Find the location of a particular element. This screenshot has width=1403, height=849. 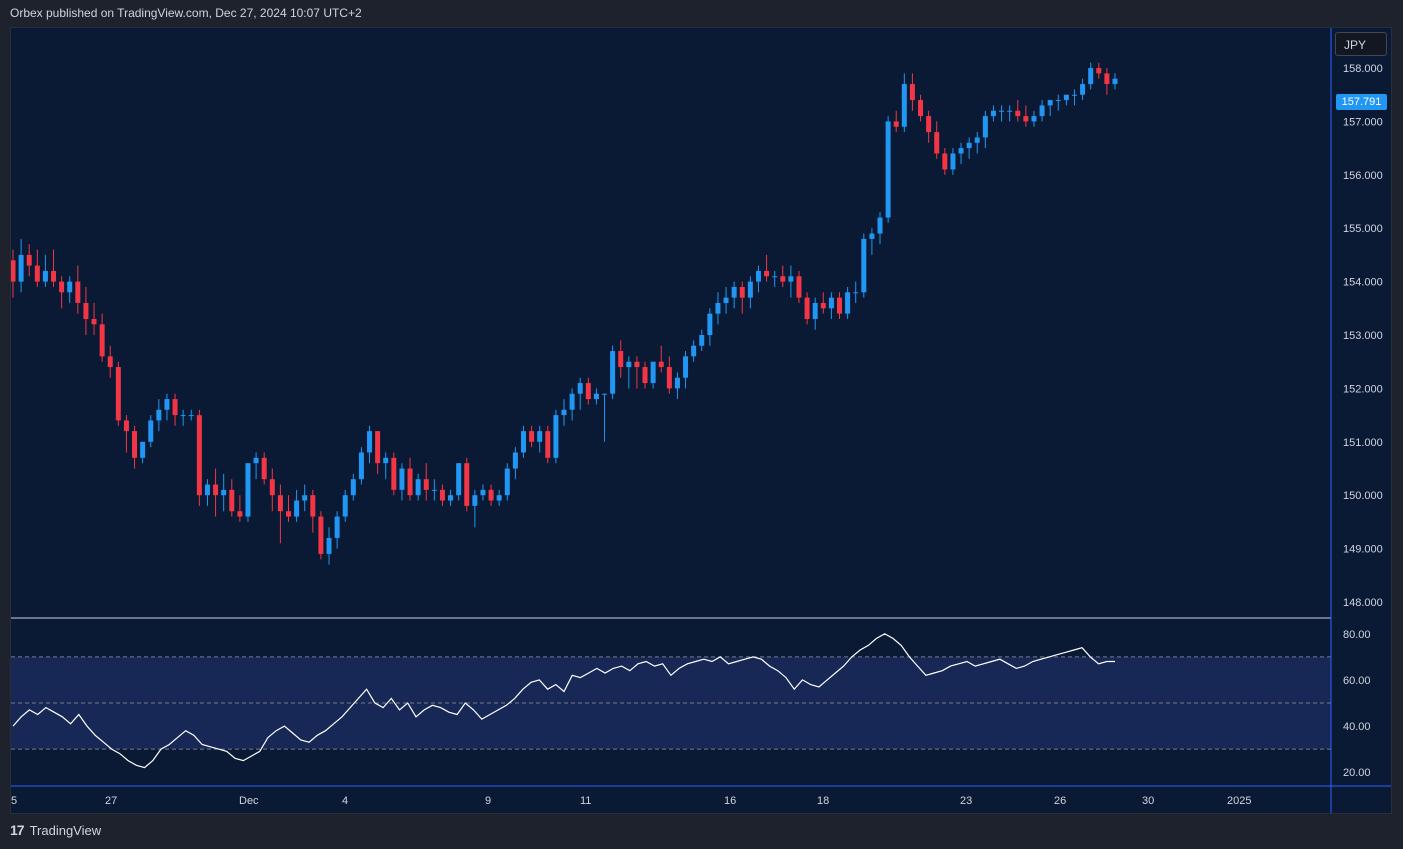

price-tick-label: 153.000 is located at coordinates (1363, 336).